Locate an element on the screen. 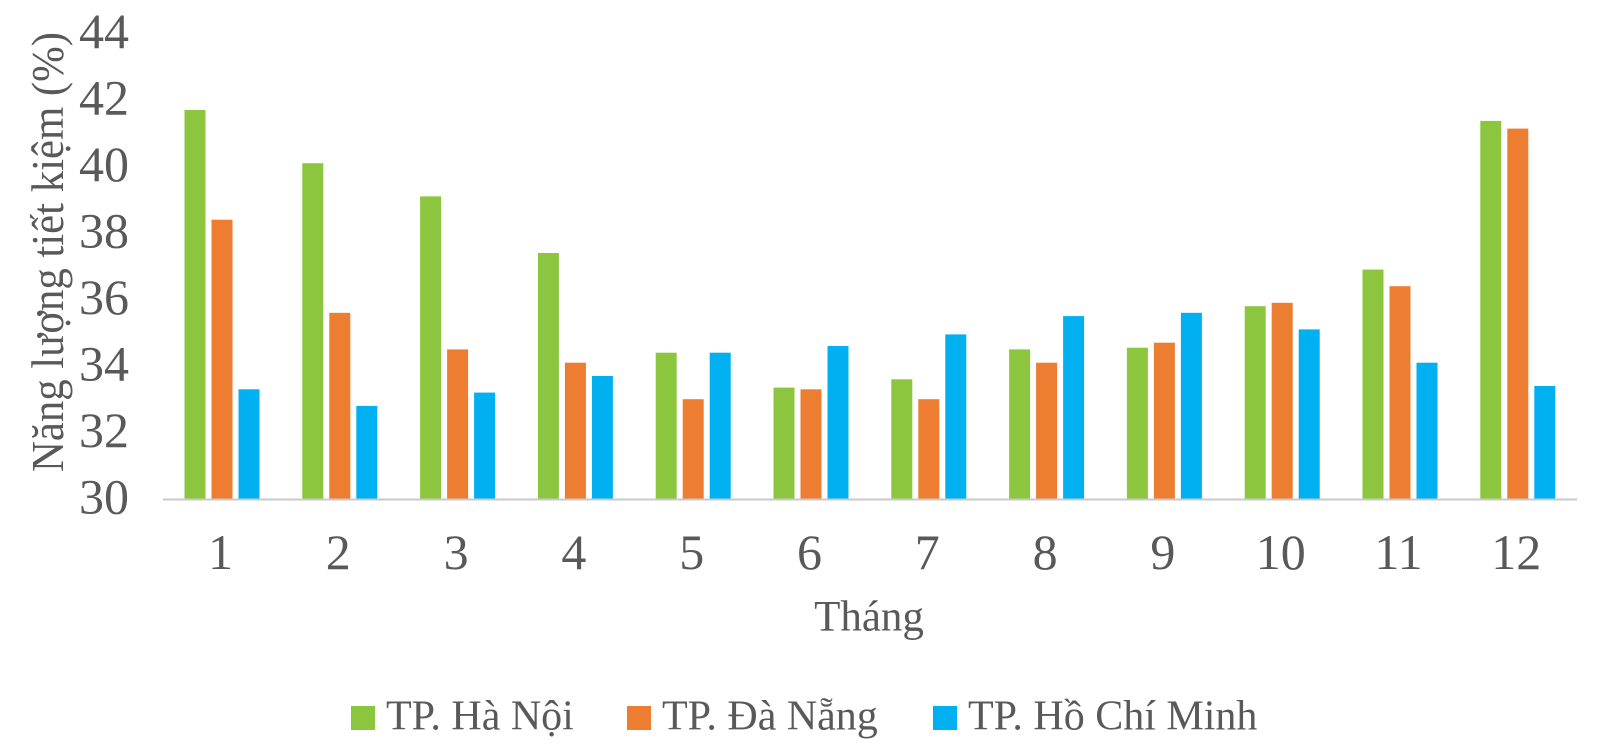 This screenshot has height=755, width=1600. svg-text: 40 is located at coordinates (104, 164).